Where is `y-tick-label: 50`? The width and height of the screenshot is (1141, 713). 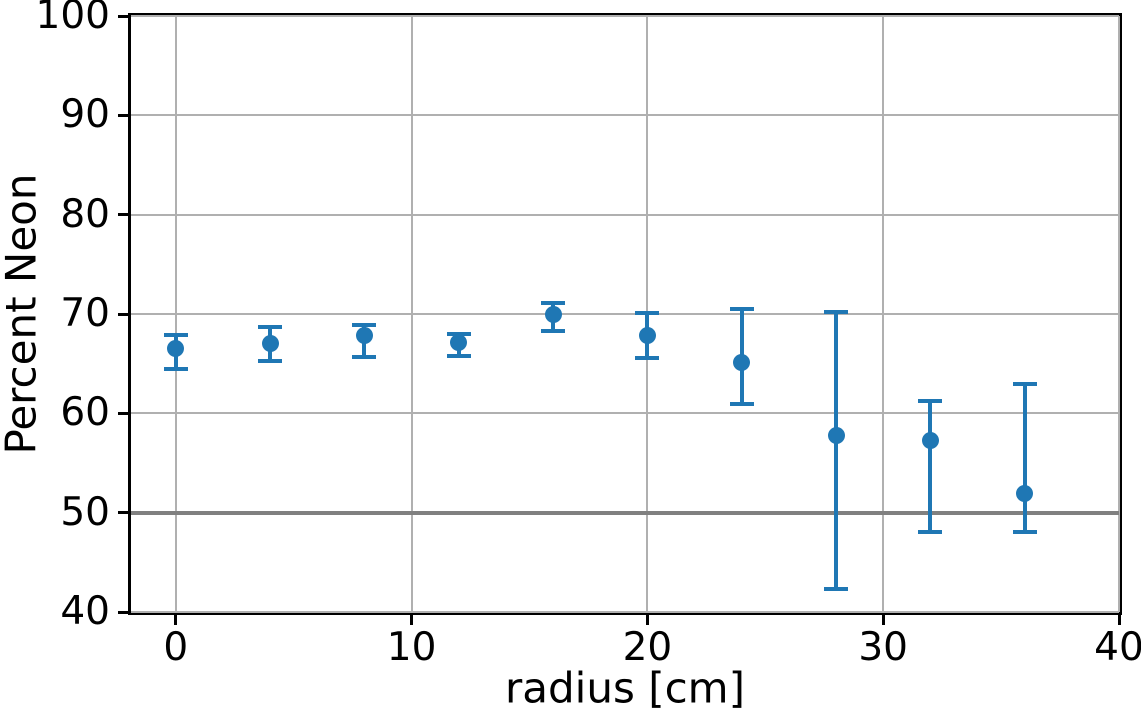
y-tick-label: 50 is located at coordinates (85, 512).